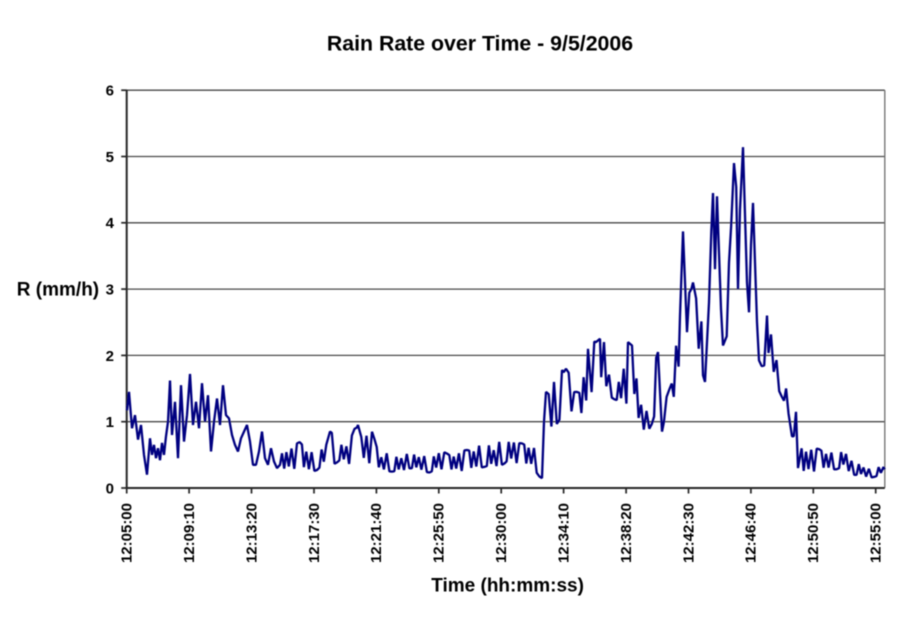 This screenshot has width=900, height=620. I want to click on svg-text: 12:09:10, so click(189, 533).